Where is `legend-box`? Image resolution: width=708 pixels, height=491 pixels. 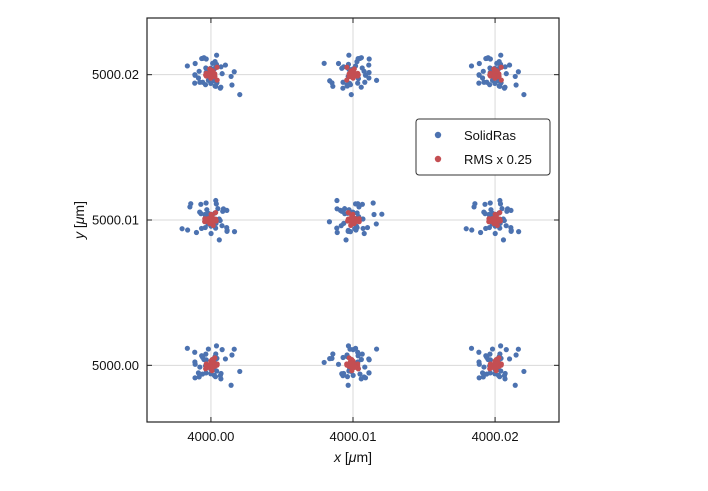 legend-box is located at coordinates (483, 147).